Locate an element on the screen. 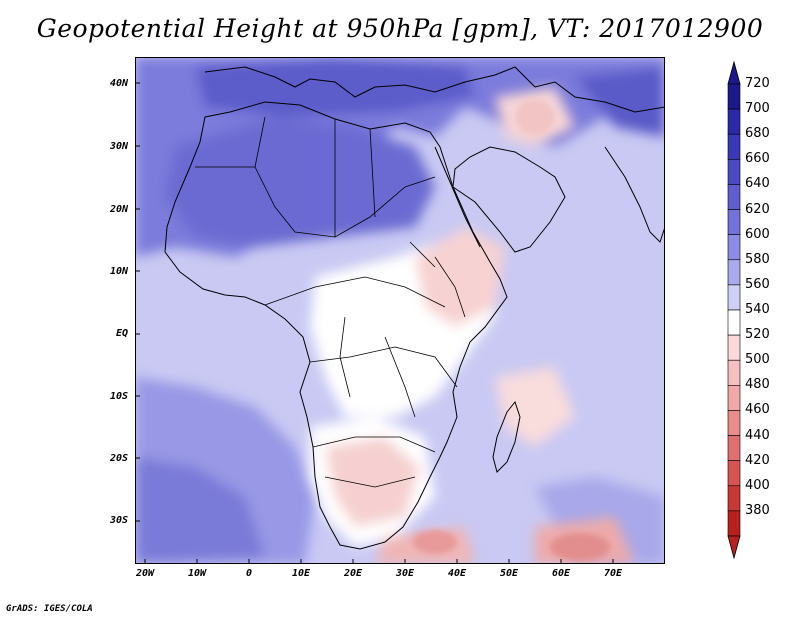 This screenshot has height=618, width=800. colorbar is located at coordinates (734, 310).